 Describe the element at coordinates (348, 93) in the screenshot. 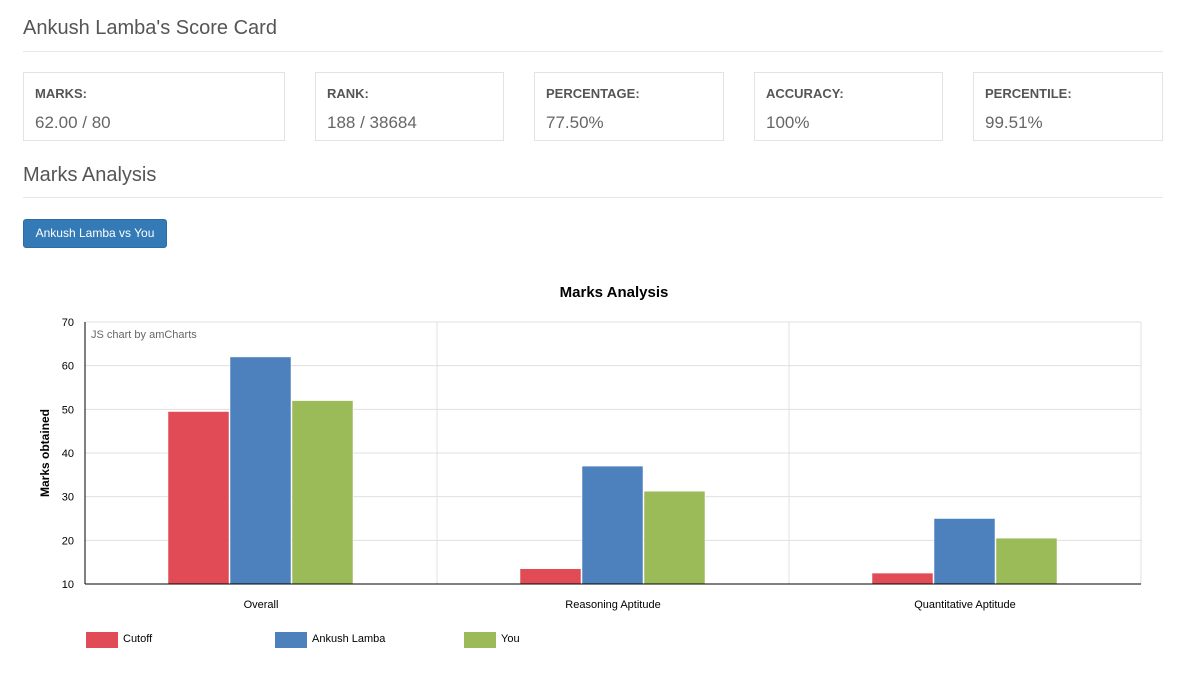

I see `rank-label: RANK:` at that location.